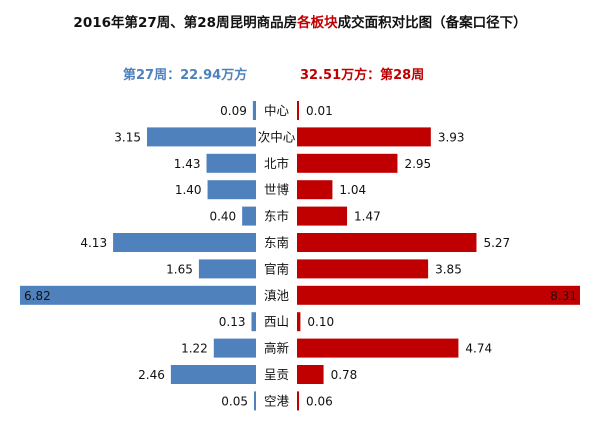  What do you see at coordinates (362, 75) in the screenshot?
I see `legend-week28: 32.51万方：第28周` at bounding box center [362, 75].